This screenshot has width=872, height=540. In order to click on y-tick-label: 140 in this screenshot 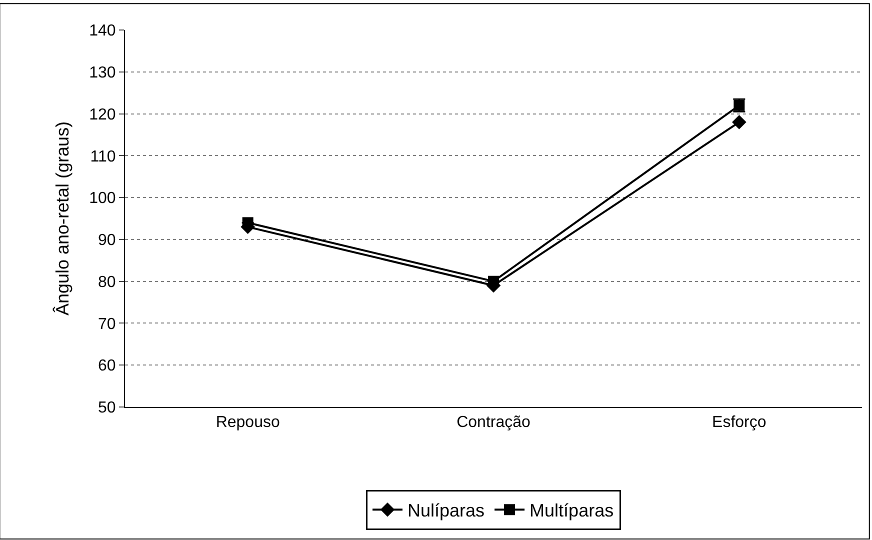, I will do `click(102, 31)`.